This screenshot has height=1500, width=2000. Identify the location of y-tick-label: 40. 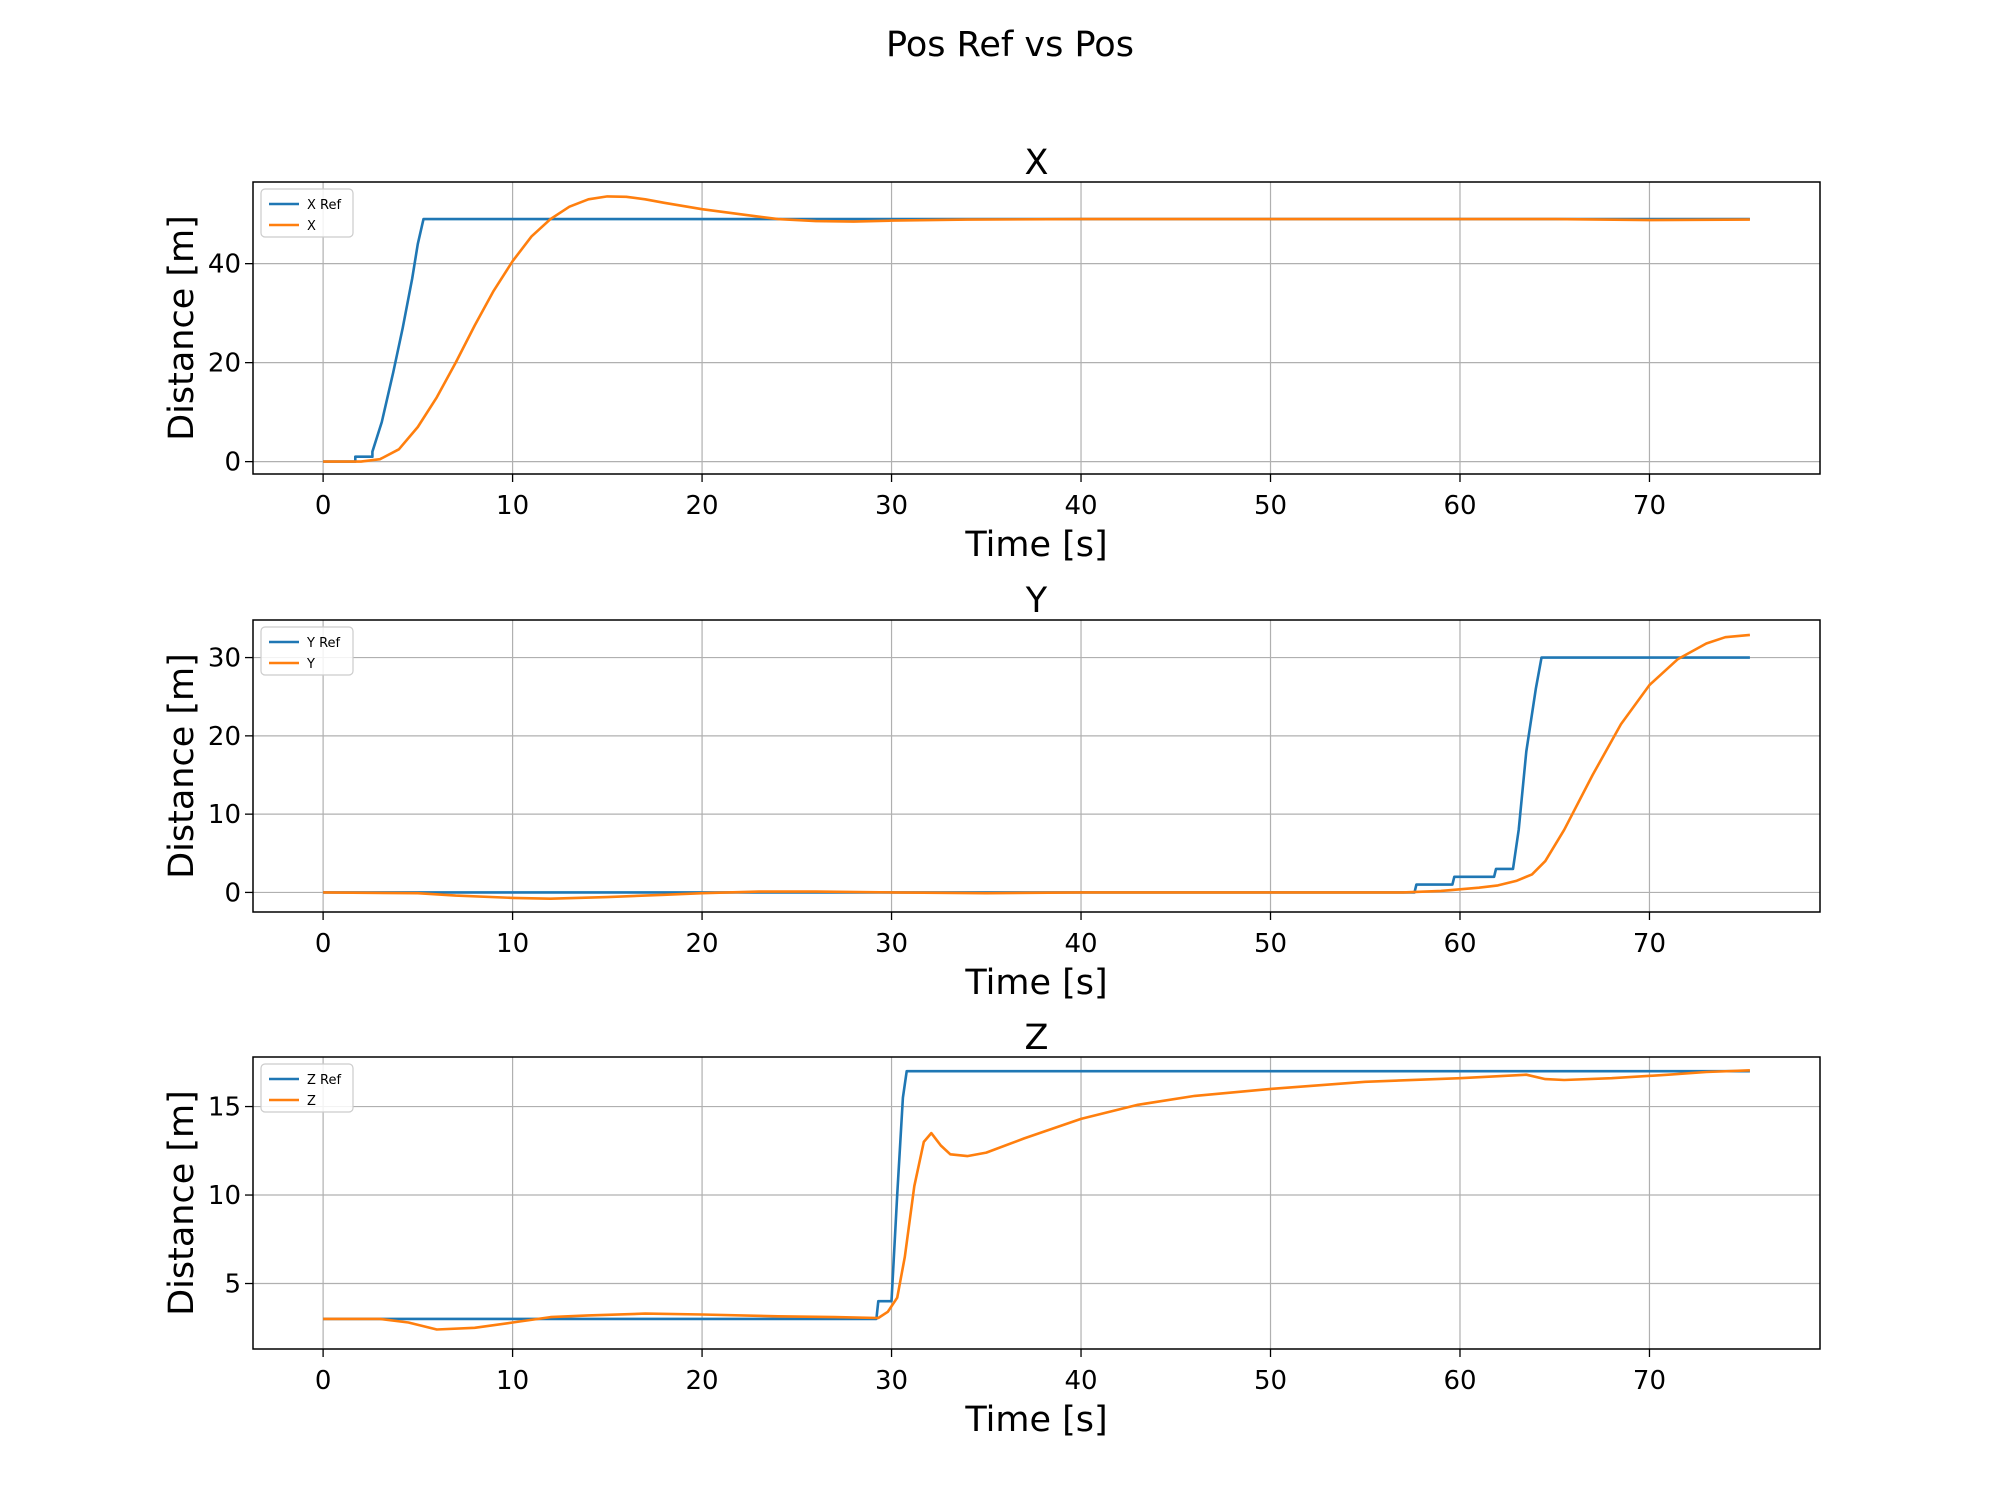
(224, 265).